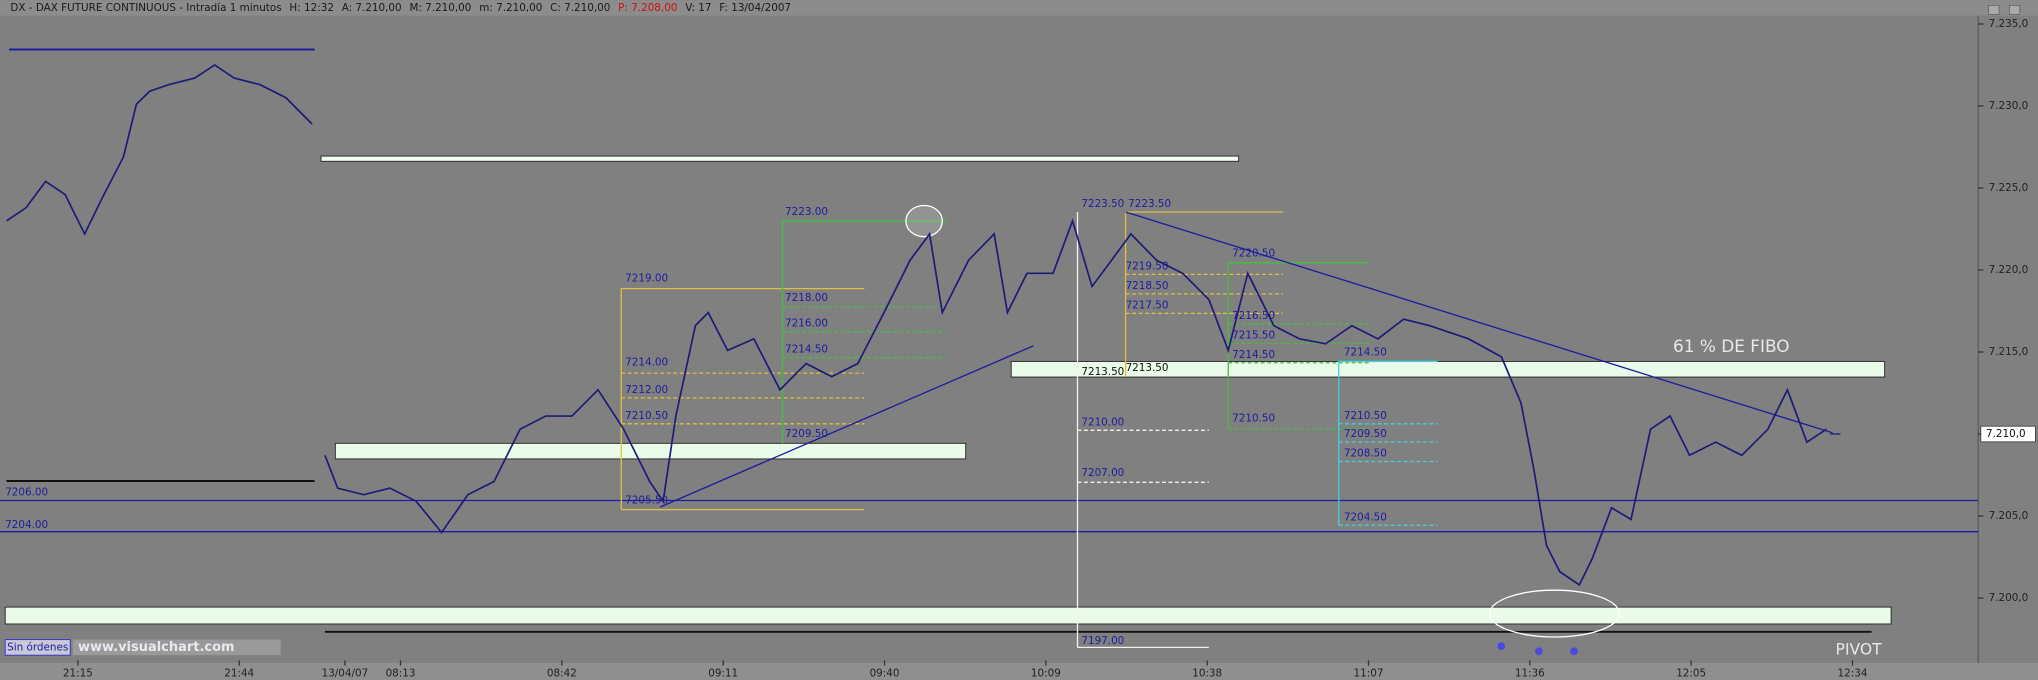 Image resolution: width=2038 pixels, height=680 pixels. I want to click on price-annotation: 7210.00, so click(1102, 423).